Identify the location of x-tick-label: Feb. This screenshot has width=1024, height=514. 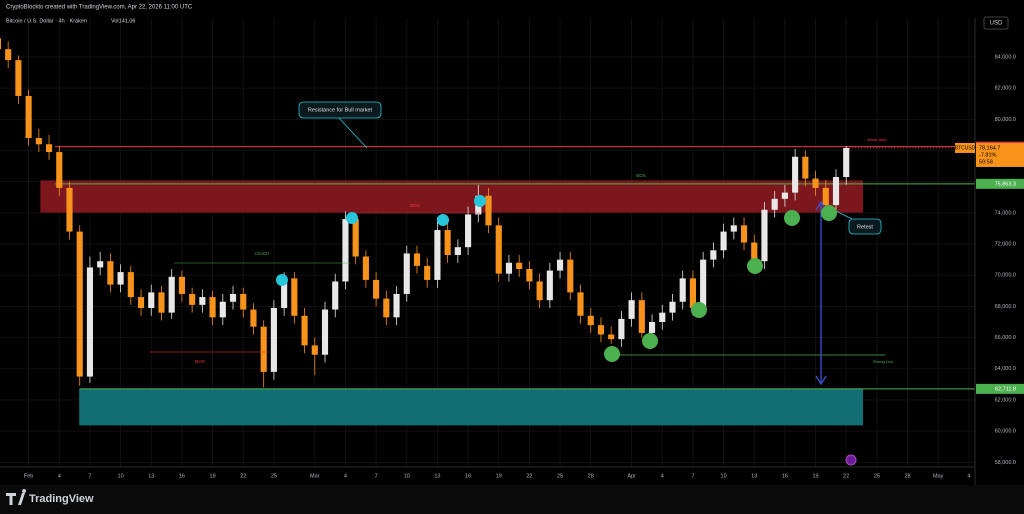
(28, 476).